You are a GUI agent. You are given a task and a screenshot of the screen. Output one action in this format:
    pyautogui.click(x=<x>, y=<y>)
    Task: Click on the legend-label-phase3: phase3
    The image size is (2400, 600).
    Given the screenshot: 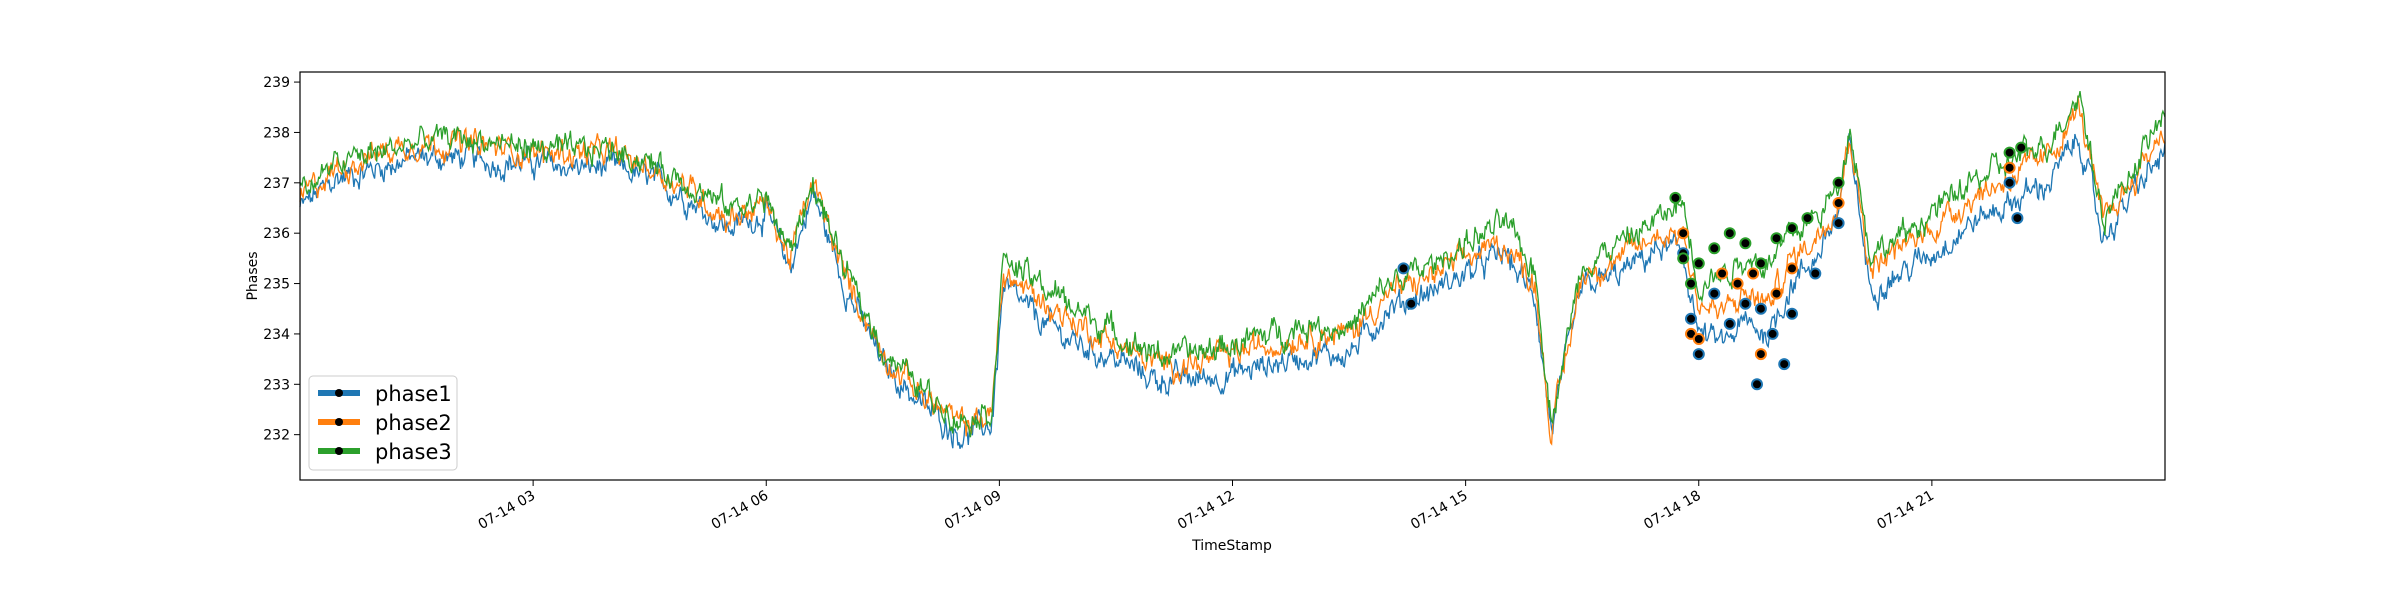 What is the action you would take?
    pyautogui.click(x=413, y=452)
    